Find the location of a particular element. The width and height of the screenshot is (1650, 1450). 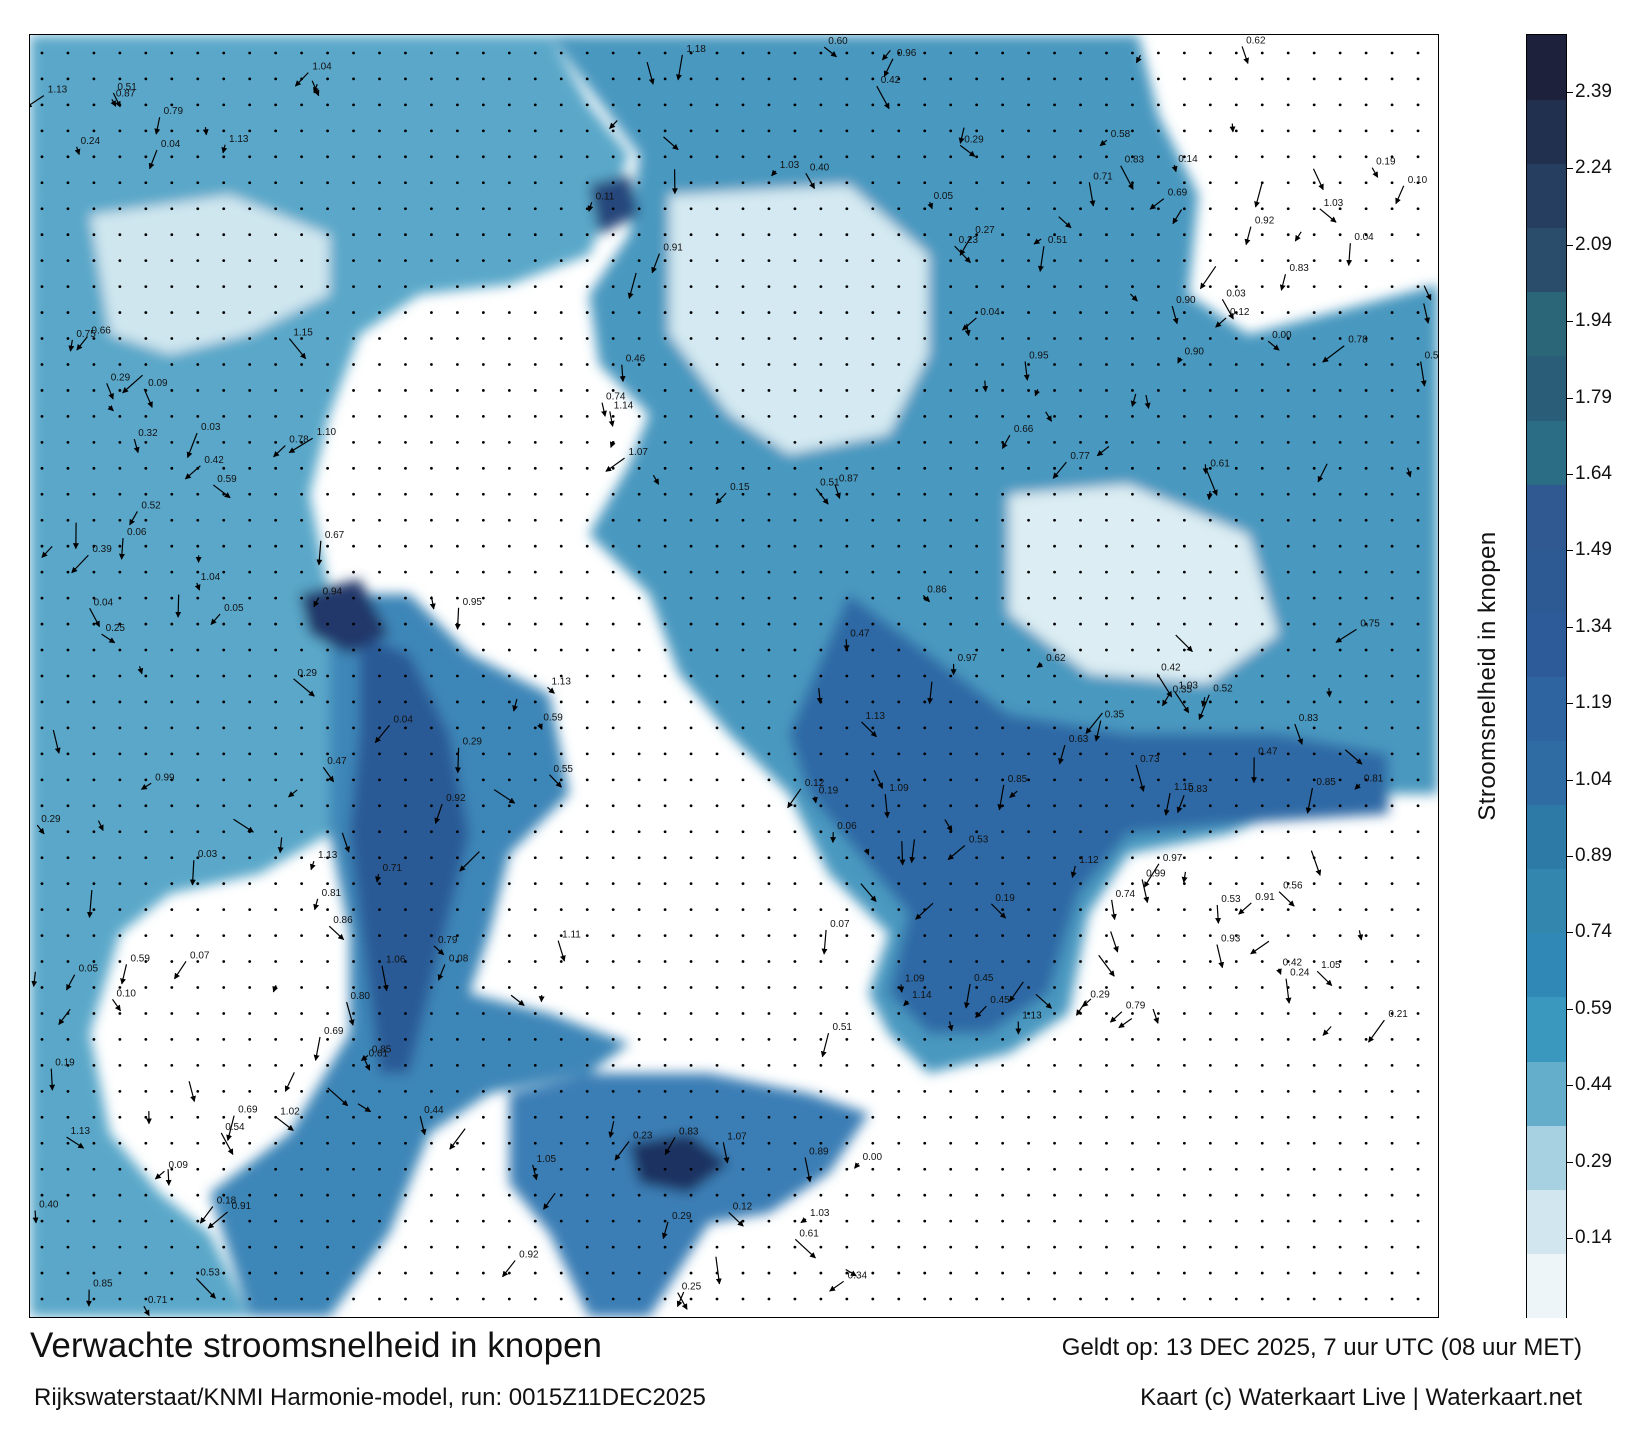

colorbar-tick-label: 1.34 is located at coordinates (1593, 626).